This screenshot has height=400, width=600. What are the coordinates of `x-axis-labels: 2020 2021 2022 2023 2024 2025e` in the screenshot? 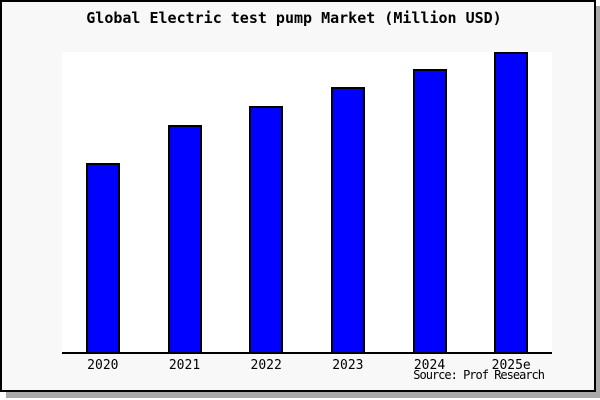 It's located at (307, 365).